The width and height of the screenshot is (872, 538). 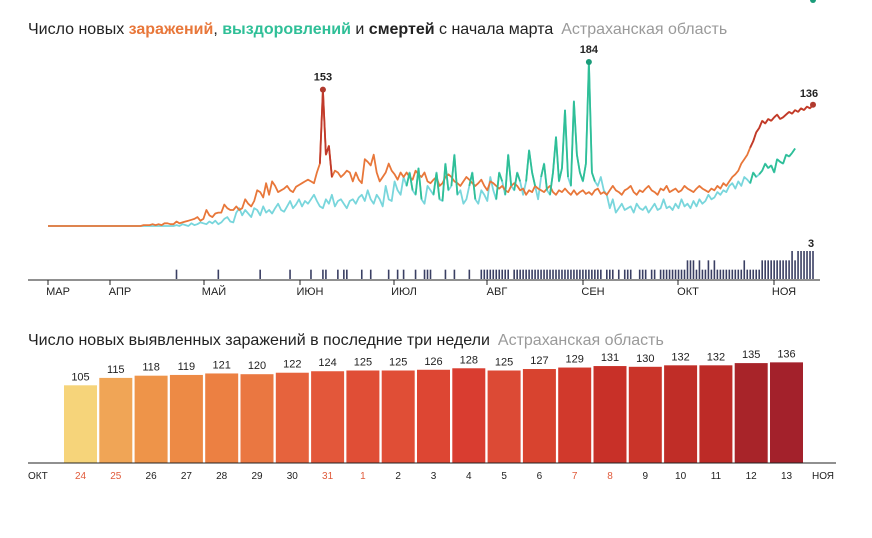 I want to click on x-tick-label: СЕН, so click(x=592, y=292).